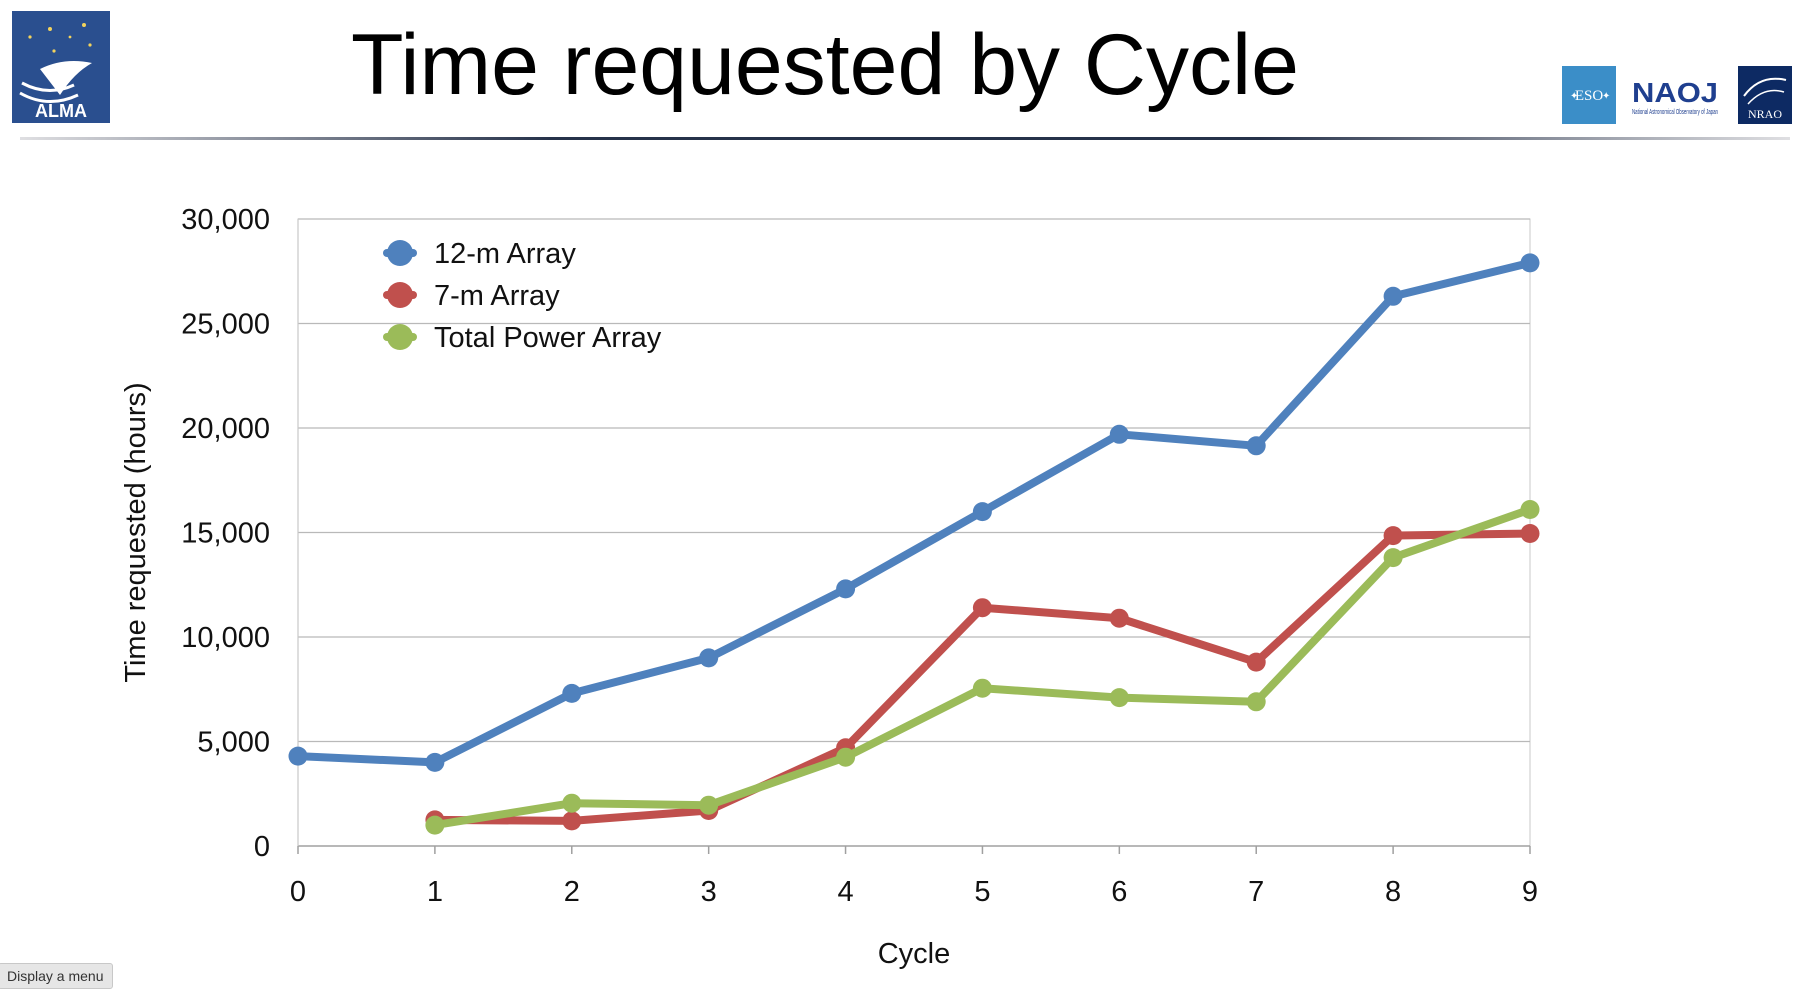  I want to click on nrao-logo-text: NRAO, so click(1765, 114).